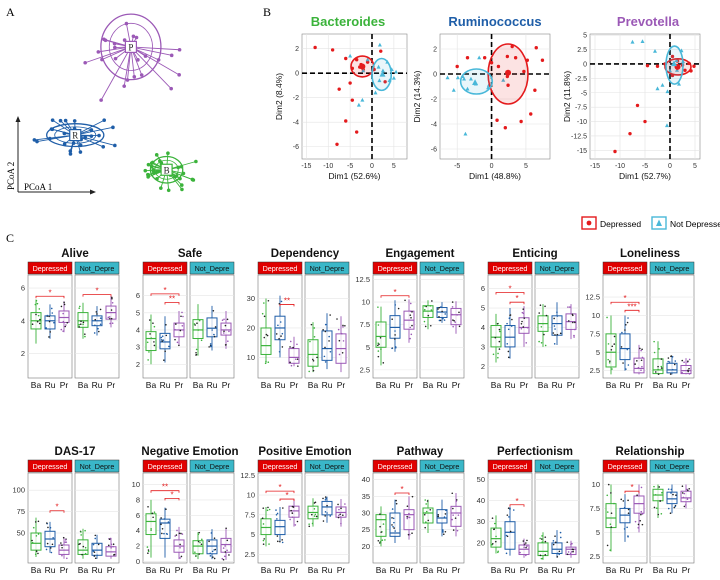 This screenshot has width=720, height=580. Describe the element at coordinates (11, 176) in the screenshot. I see `pcoa-y-label: PCoA 2` at that location.